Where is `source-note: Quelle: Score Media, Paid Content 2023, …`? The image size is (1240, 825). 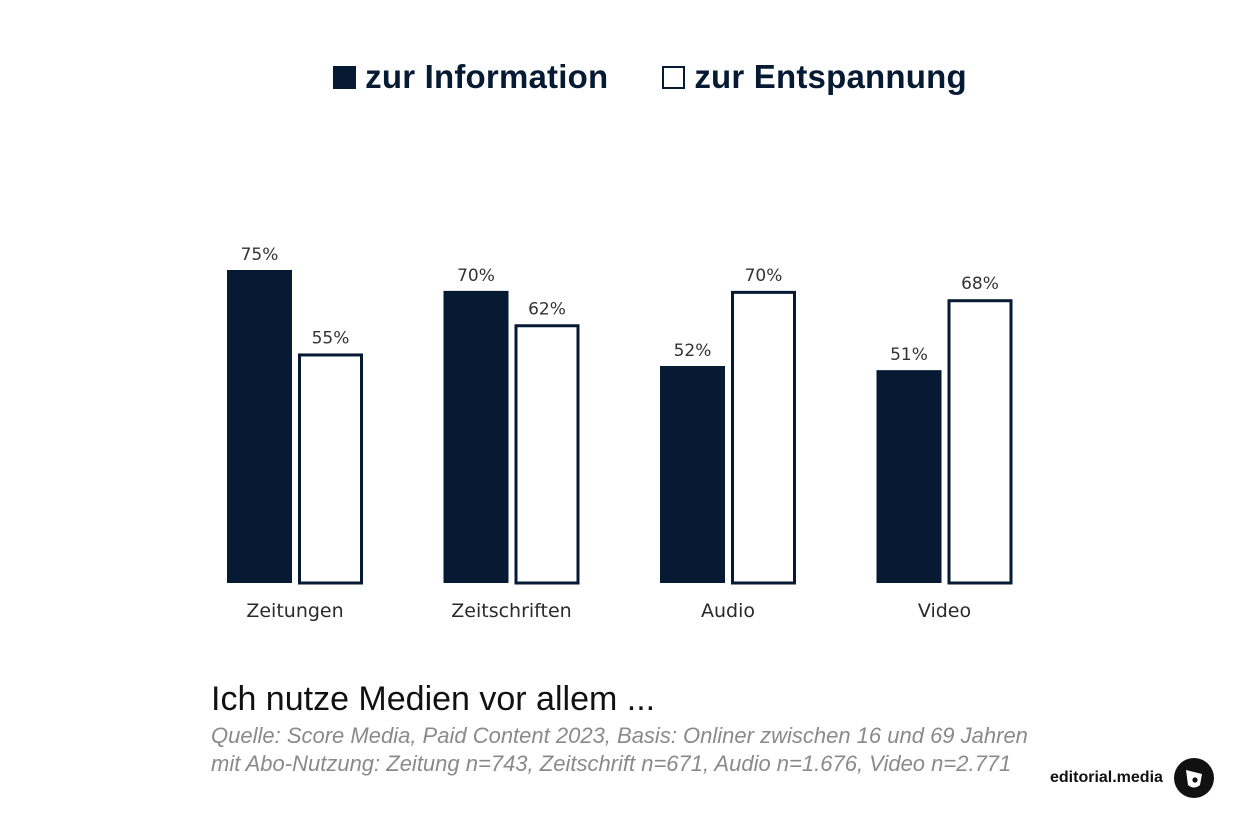
source-note: Quelle: Score Media, Paid Content 2023, … is located at coordinates (661, 750).